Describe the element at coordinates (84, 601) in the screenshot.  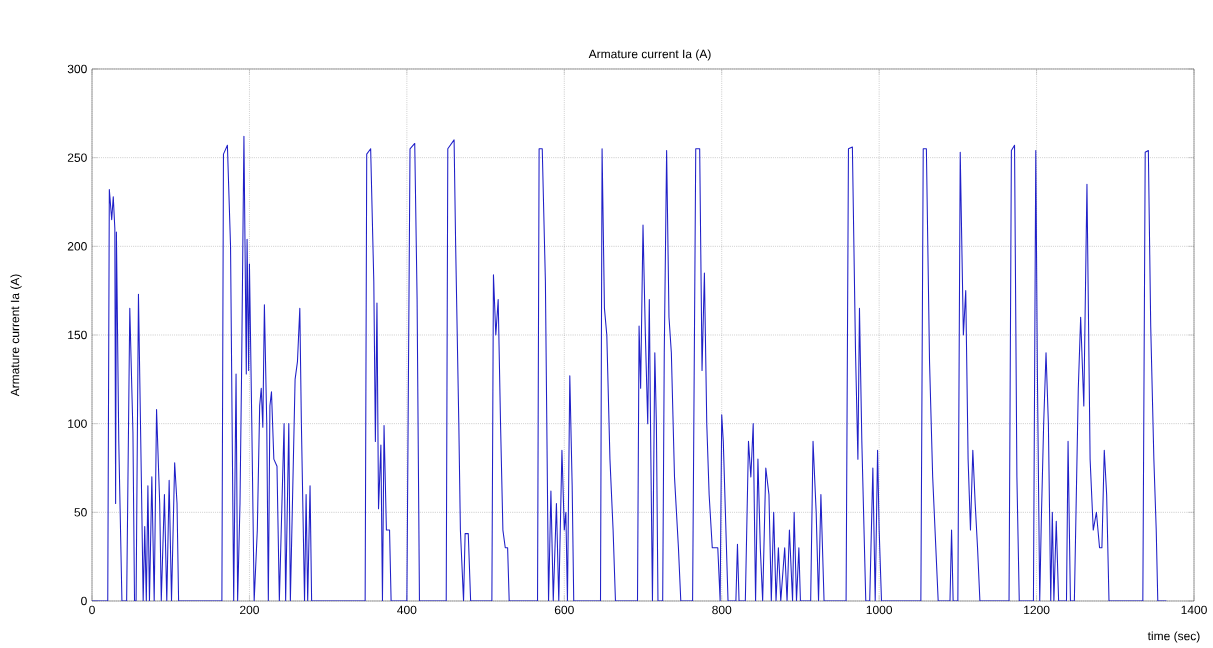
I see `y-tick-label: 0` at that location.